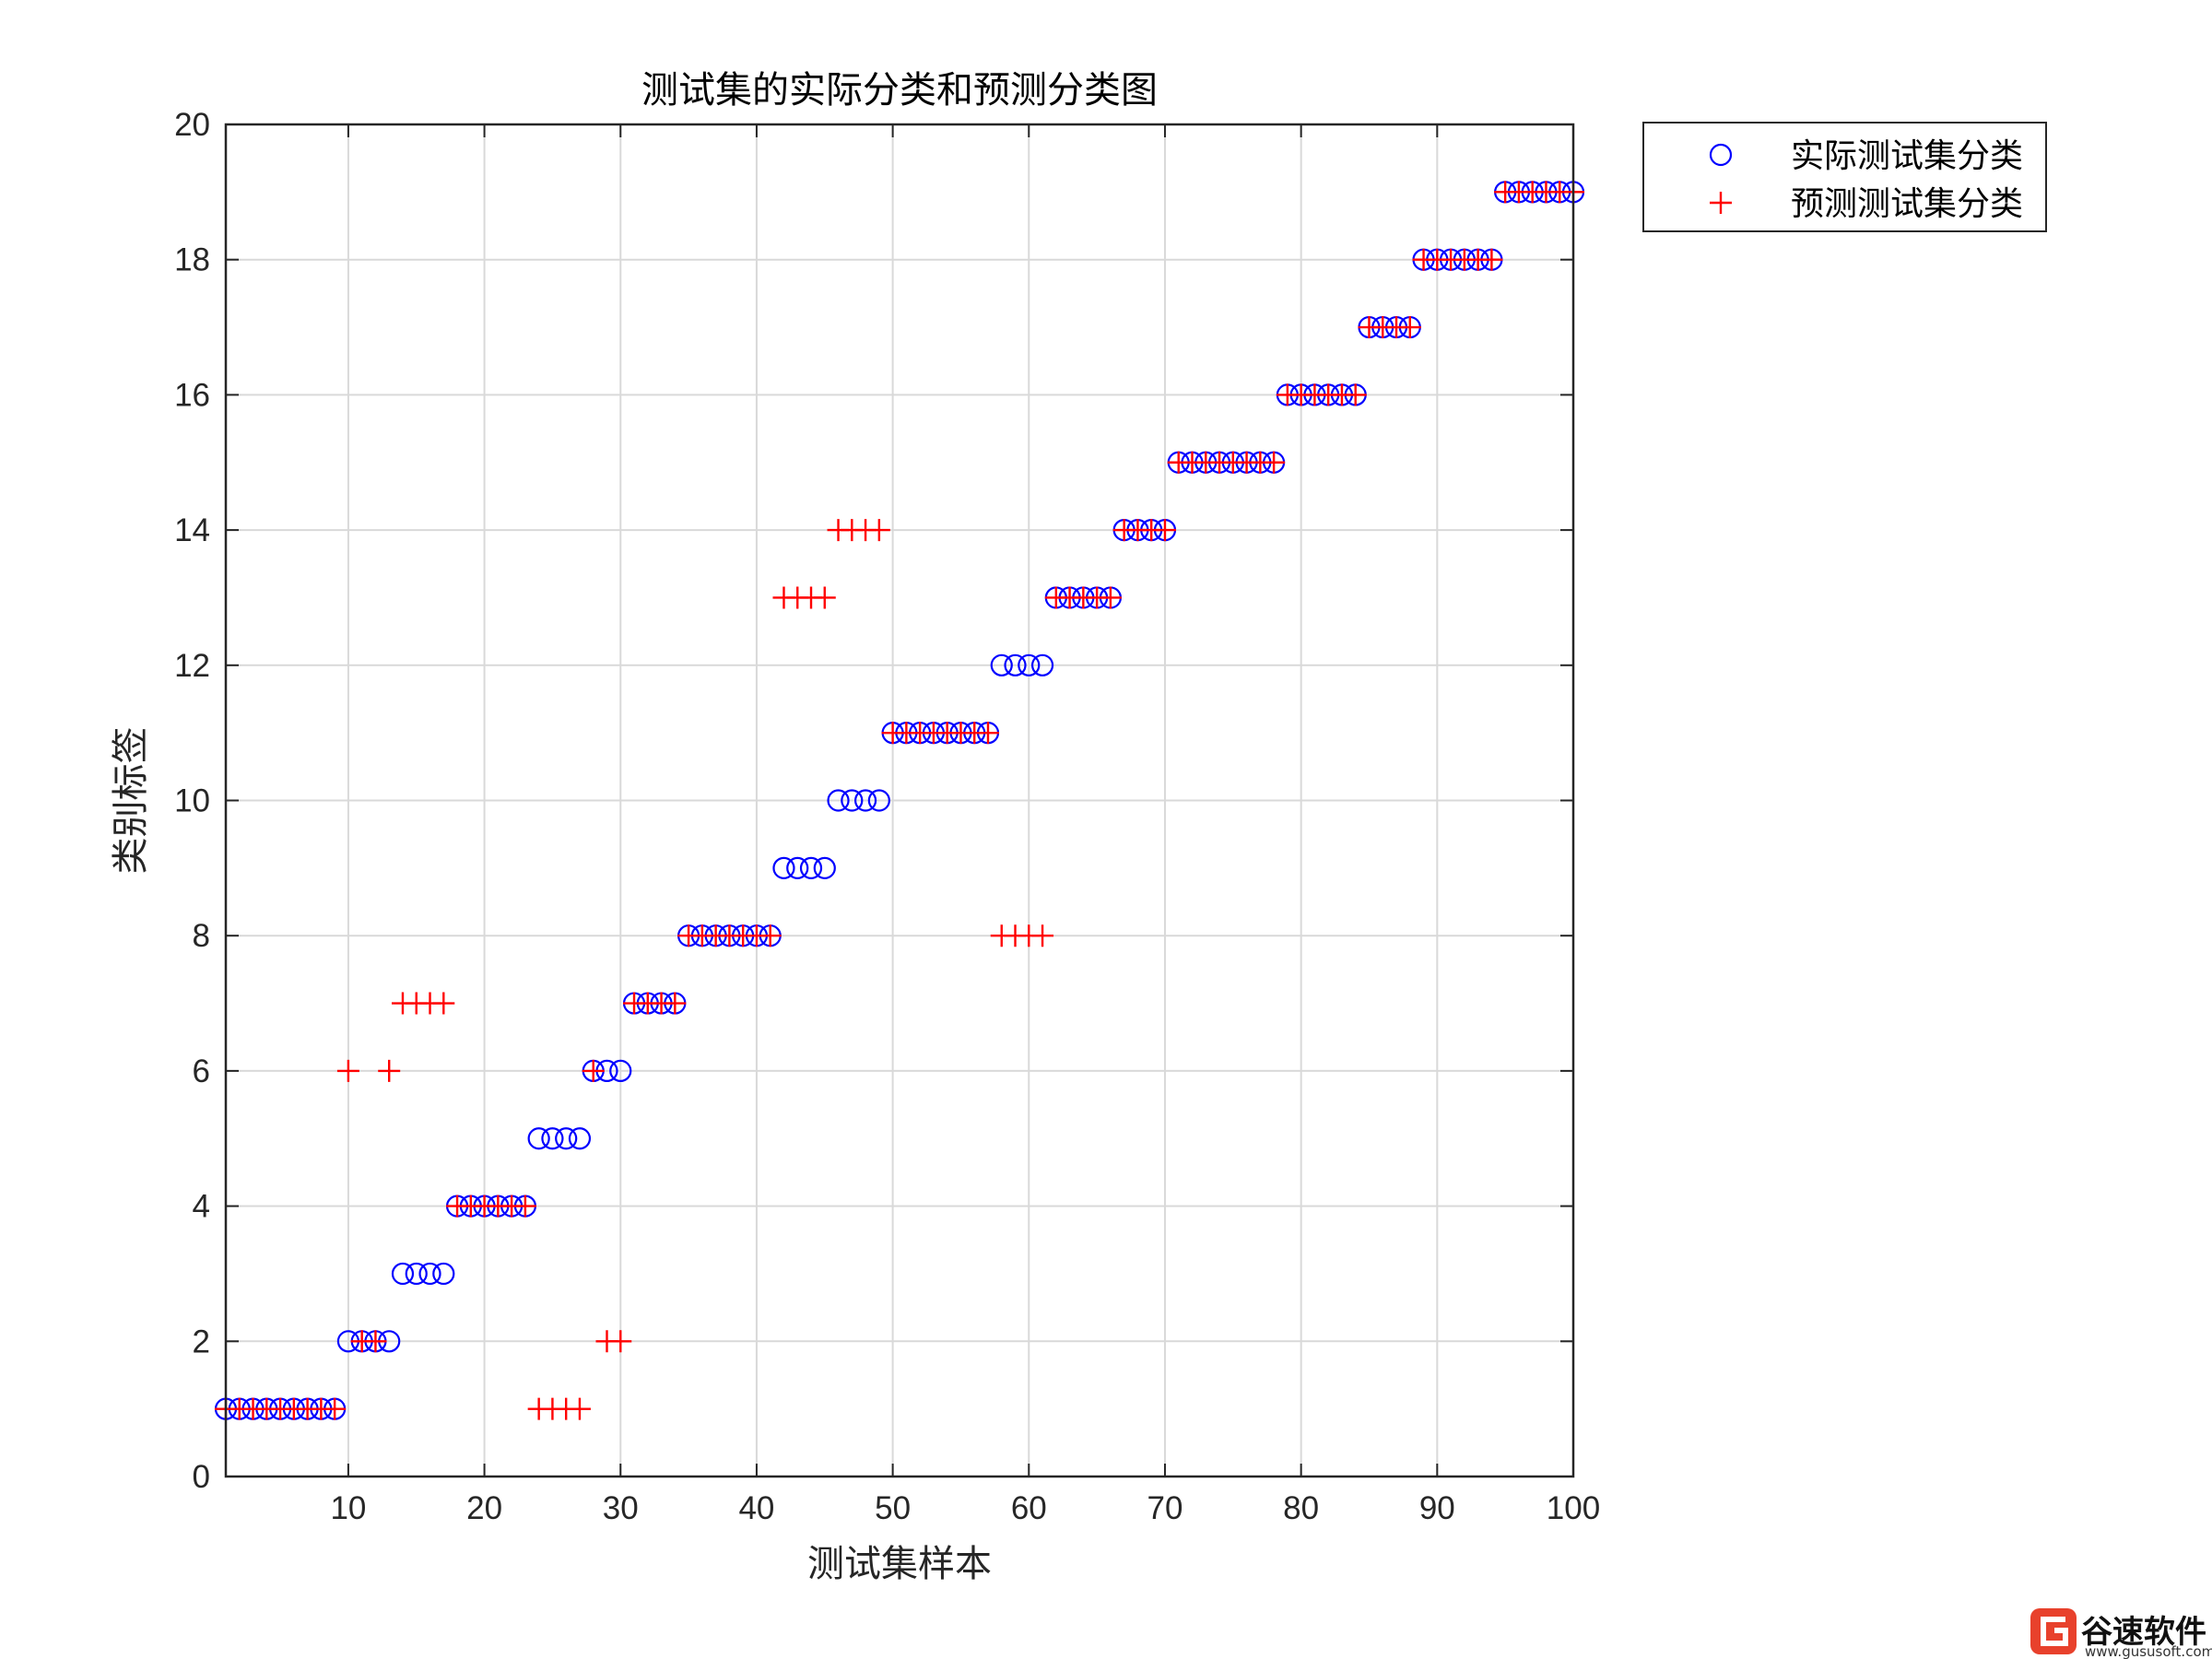 Image resolution: width=2212 pixels, height=1659 pixels. I want to click on y-axis-label: 类别标签, so click(131, 801).